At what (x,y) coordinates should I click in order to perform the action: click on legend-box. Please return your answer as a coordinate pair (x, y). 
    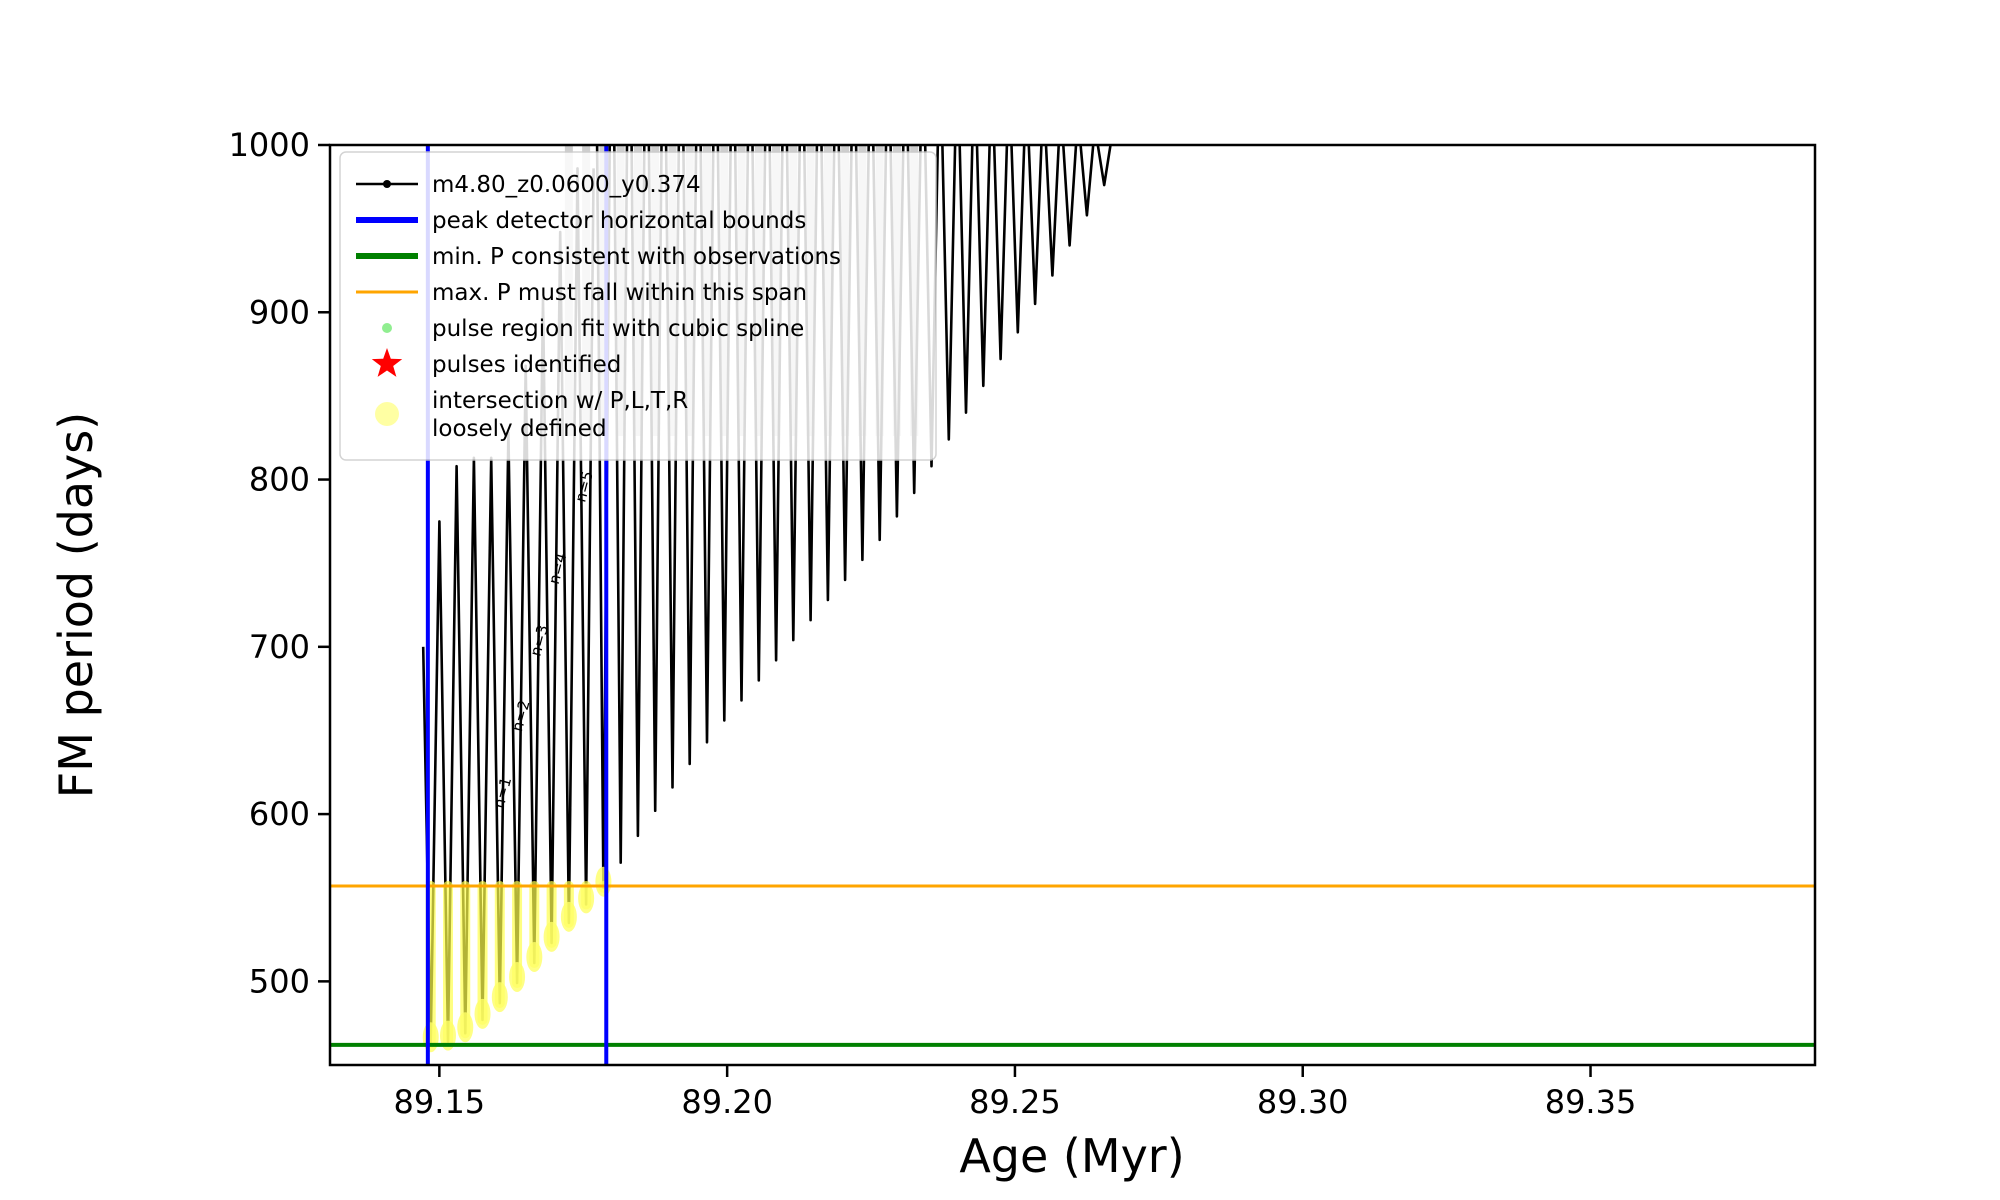
    Looking at the image, I should click on (638, 306).